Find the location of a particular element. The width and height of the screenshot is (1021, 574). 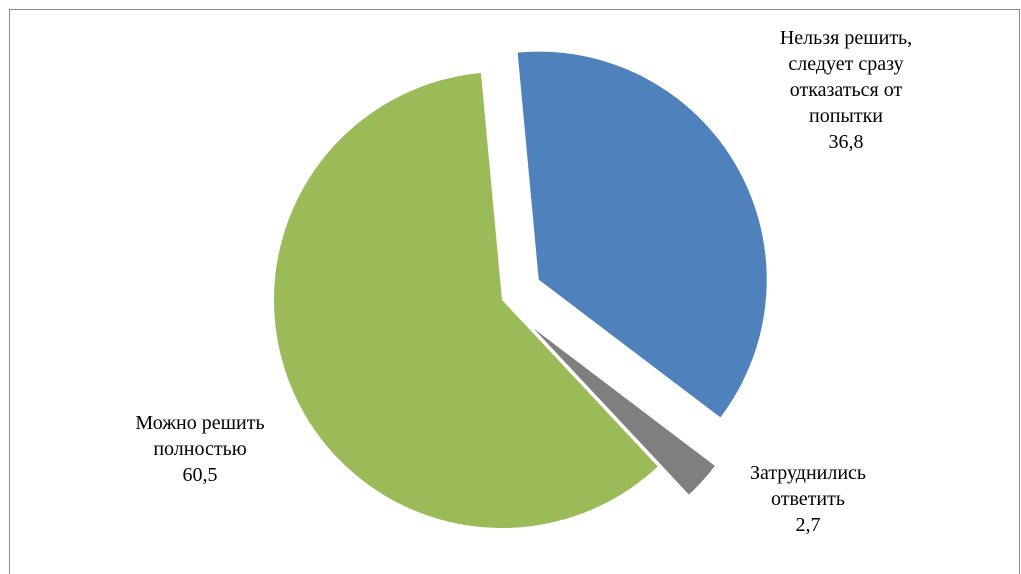

slice-label-line: ответить is located at coordinates (808, 499).